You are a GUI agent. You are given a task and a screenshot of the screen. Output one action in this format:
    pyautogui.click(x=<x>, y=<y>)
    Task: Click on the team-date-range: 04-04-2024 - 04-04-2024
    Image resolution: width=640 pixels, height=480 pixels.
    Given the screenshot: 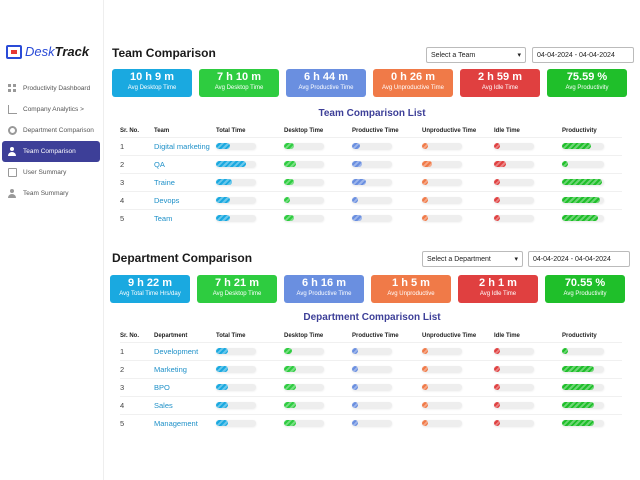 What is the action you would take?
    pyautogui.click(x=583, y=55)
    